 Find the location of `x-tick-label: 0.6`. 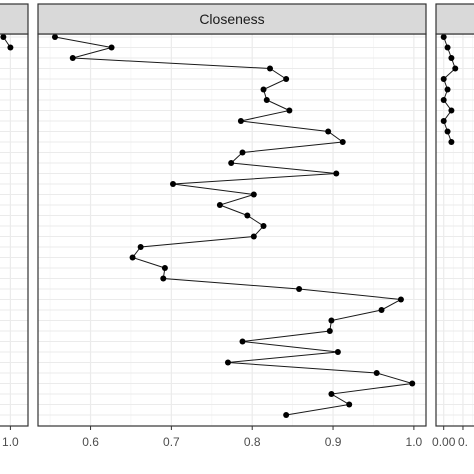

x-tick-label: 0.6 is located at coordinates (90, 442).